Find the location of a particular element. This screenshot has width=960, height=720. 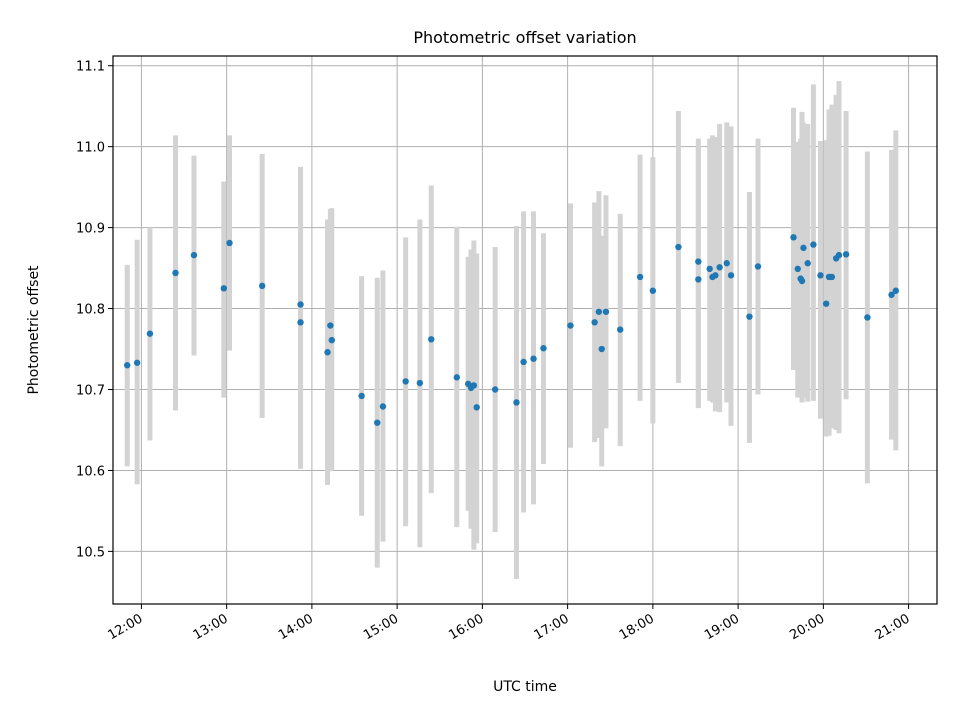

x-tick-label: 16:00 is located at coordinates (466, 627).